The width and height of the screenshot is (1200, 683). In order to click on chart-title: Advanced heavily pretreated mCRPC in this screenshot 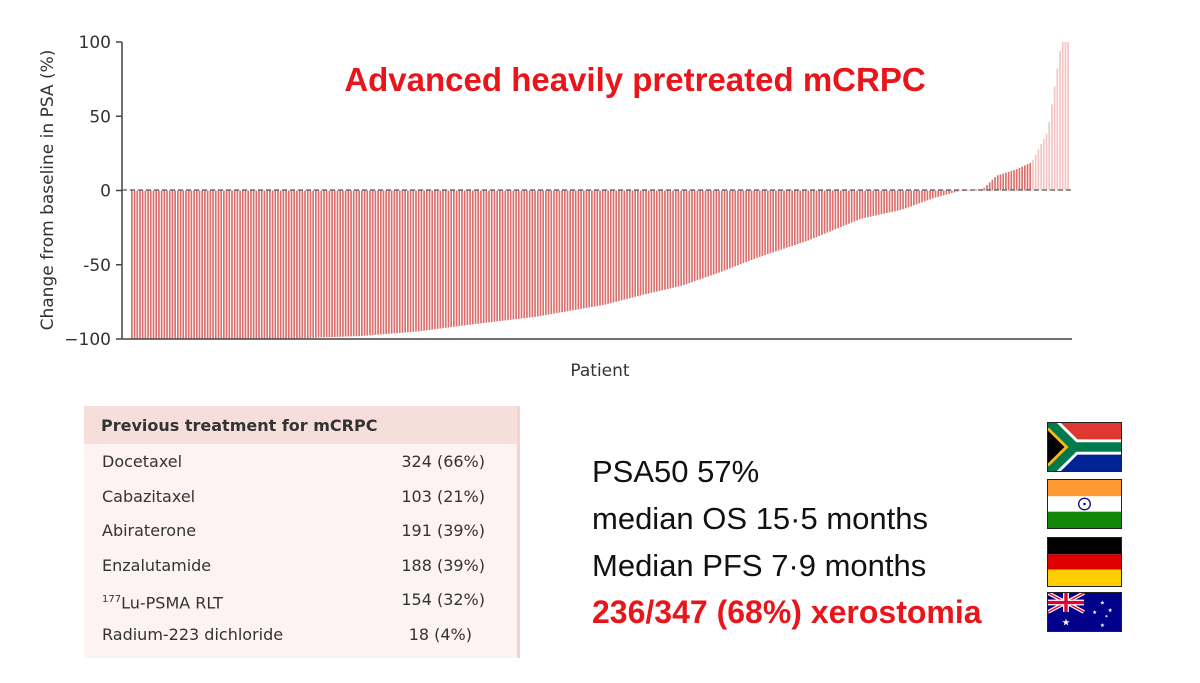, I will do `click(634, 79)`.